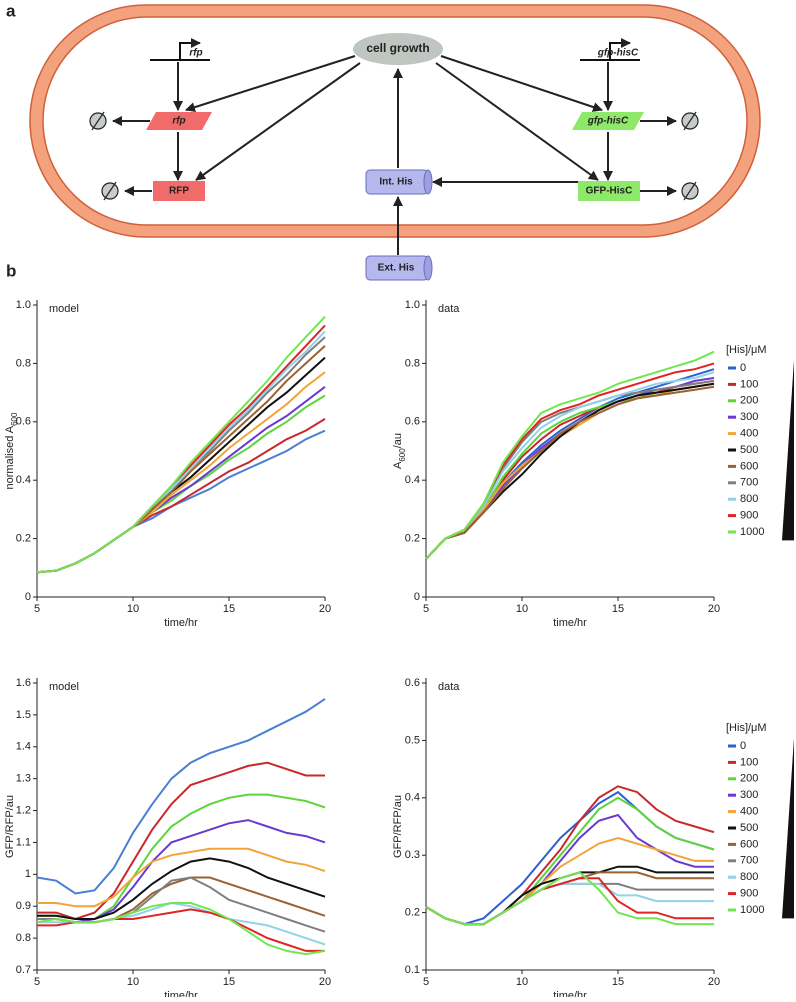 This screenshot has width=796, height=1002. Describe the element at coordinates (28, 597) in the screenshot. I see `y-tick-label: 0` at that location.